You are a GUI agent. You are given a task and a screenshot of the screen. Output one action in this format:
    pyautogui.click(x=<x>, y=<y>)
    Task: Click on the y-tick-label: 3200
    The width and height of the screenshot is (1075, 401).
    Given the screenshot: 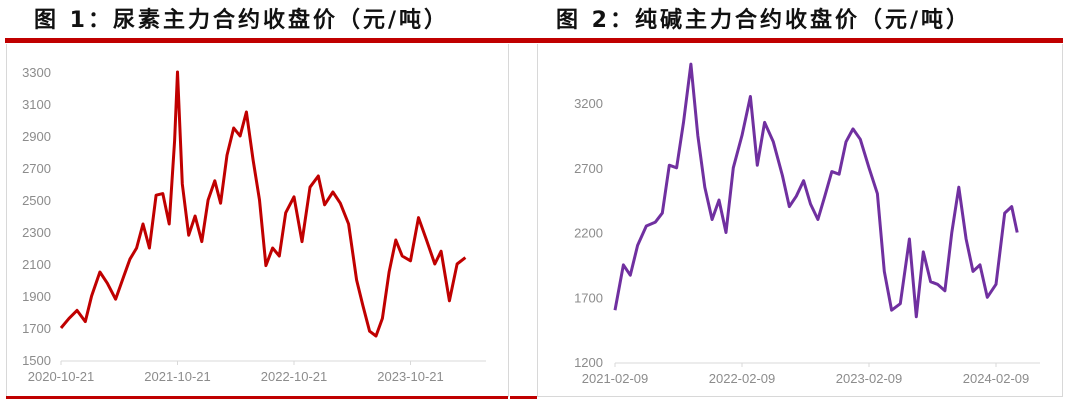 What is the action you would take?
    pyautogui.click(x=588, y=103)
    